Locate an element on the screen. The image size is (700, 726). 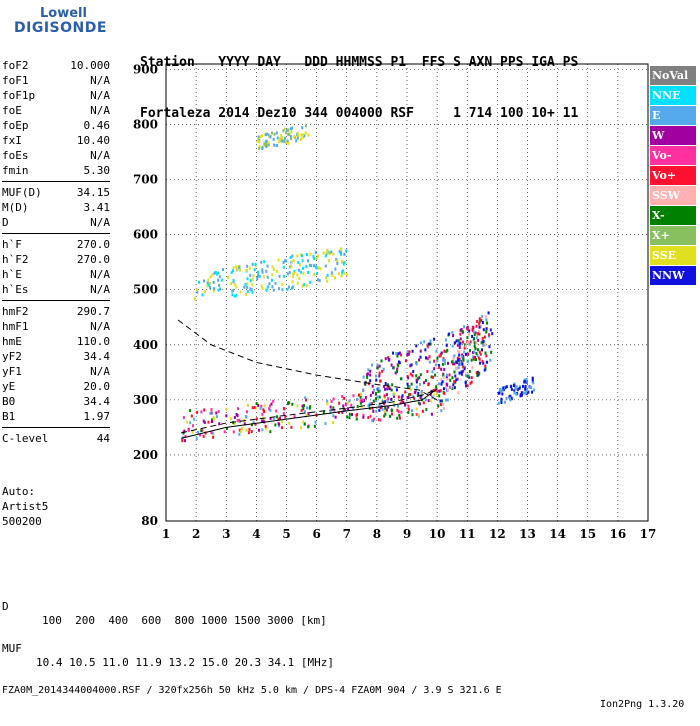
auto-label: Auto: is located at coordinates (19, 491).